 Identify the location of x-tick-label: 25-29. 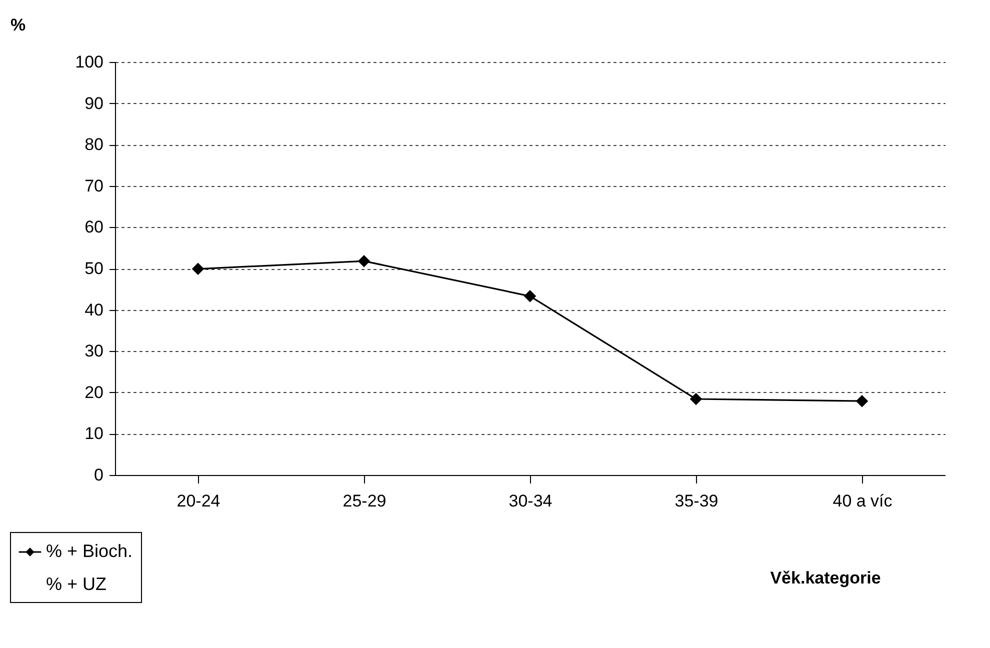
(364, 501).